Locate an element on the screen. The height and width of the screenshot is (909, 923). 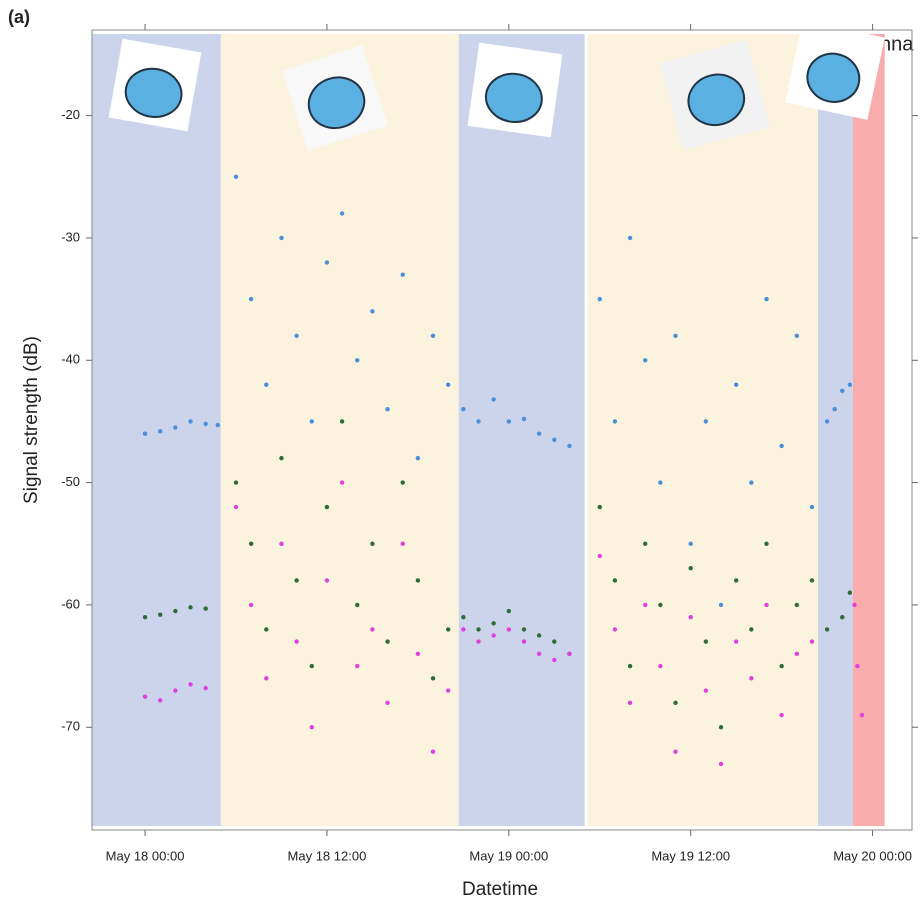
y-tick-label: -60 is located at coordinates (70, 603).